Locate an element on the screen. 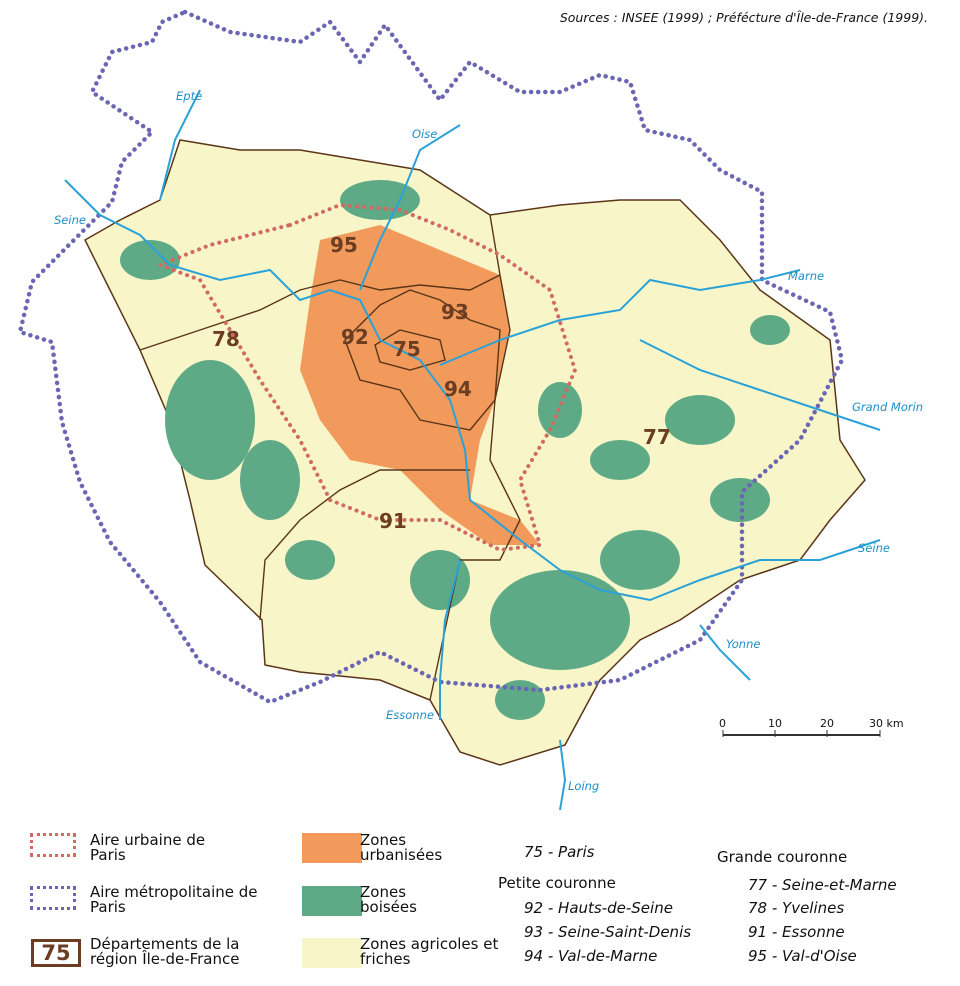  urban-area-swatch is located at coordinates (53, 845).